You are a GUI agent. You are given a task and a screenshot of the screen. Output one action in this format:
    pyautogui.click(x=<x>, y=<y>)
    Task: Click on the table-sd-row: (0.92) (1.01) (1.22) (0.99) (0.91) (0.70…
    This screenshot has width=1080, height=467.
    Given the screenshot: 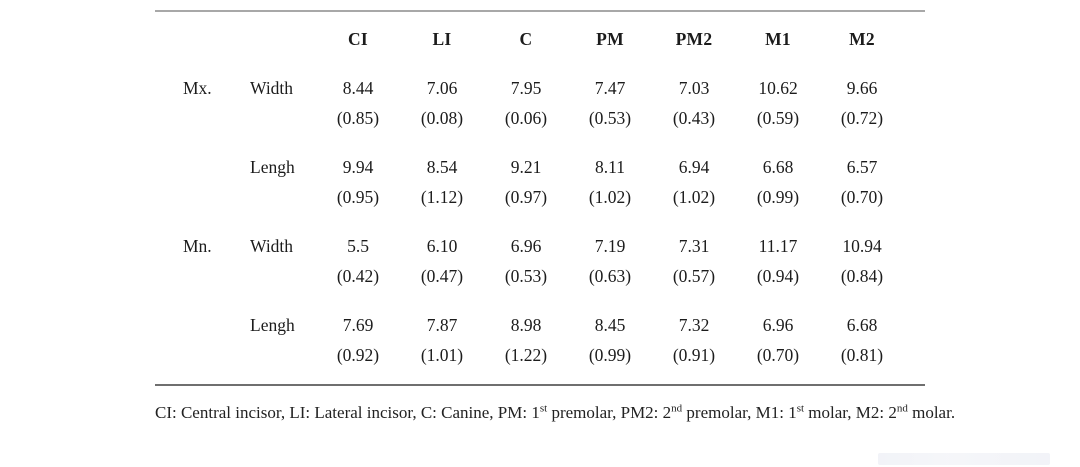 What is the action you would take?
    pyautogui.click(x=540, y=355)
    